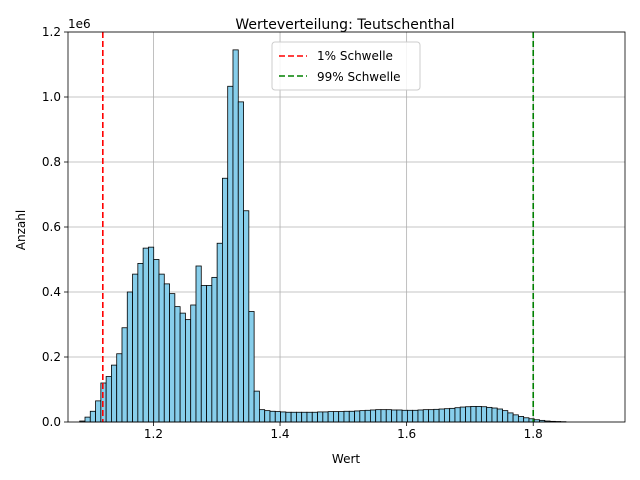  What do you see at coordinates (153, 434) in the screenshot?
I see `x-tick-label: 1.2` at bounding box center [153, 434].